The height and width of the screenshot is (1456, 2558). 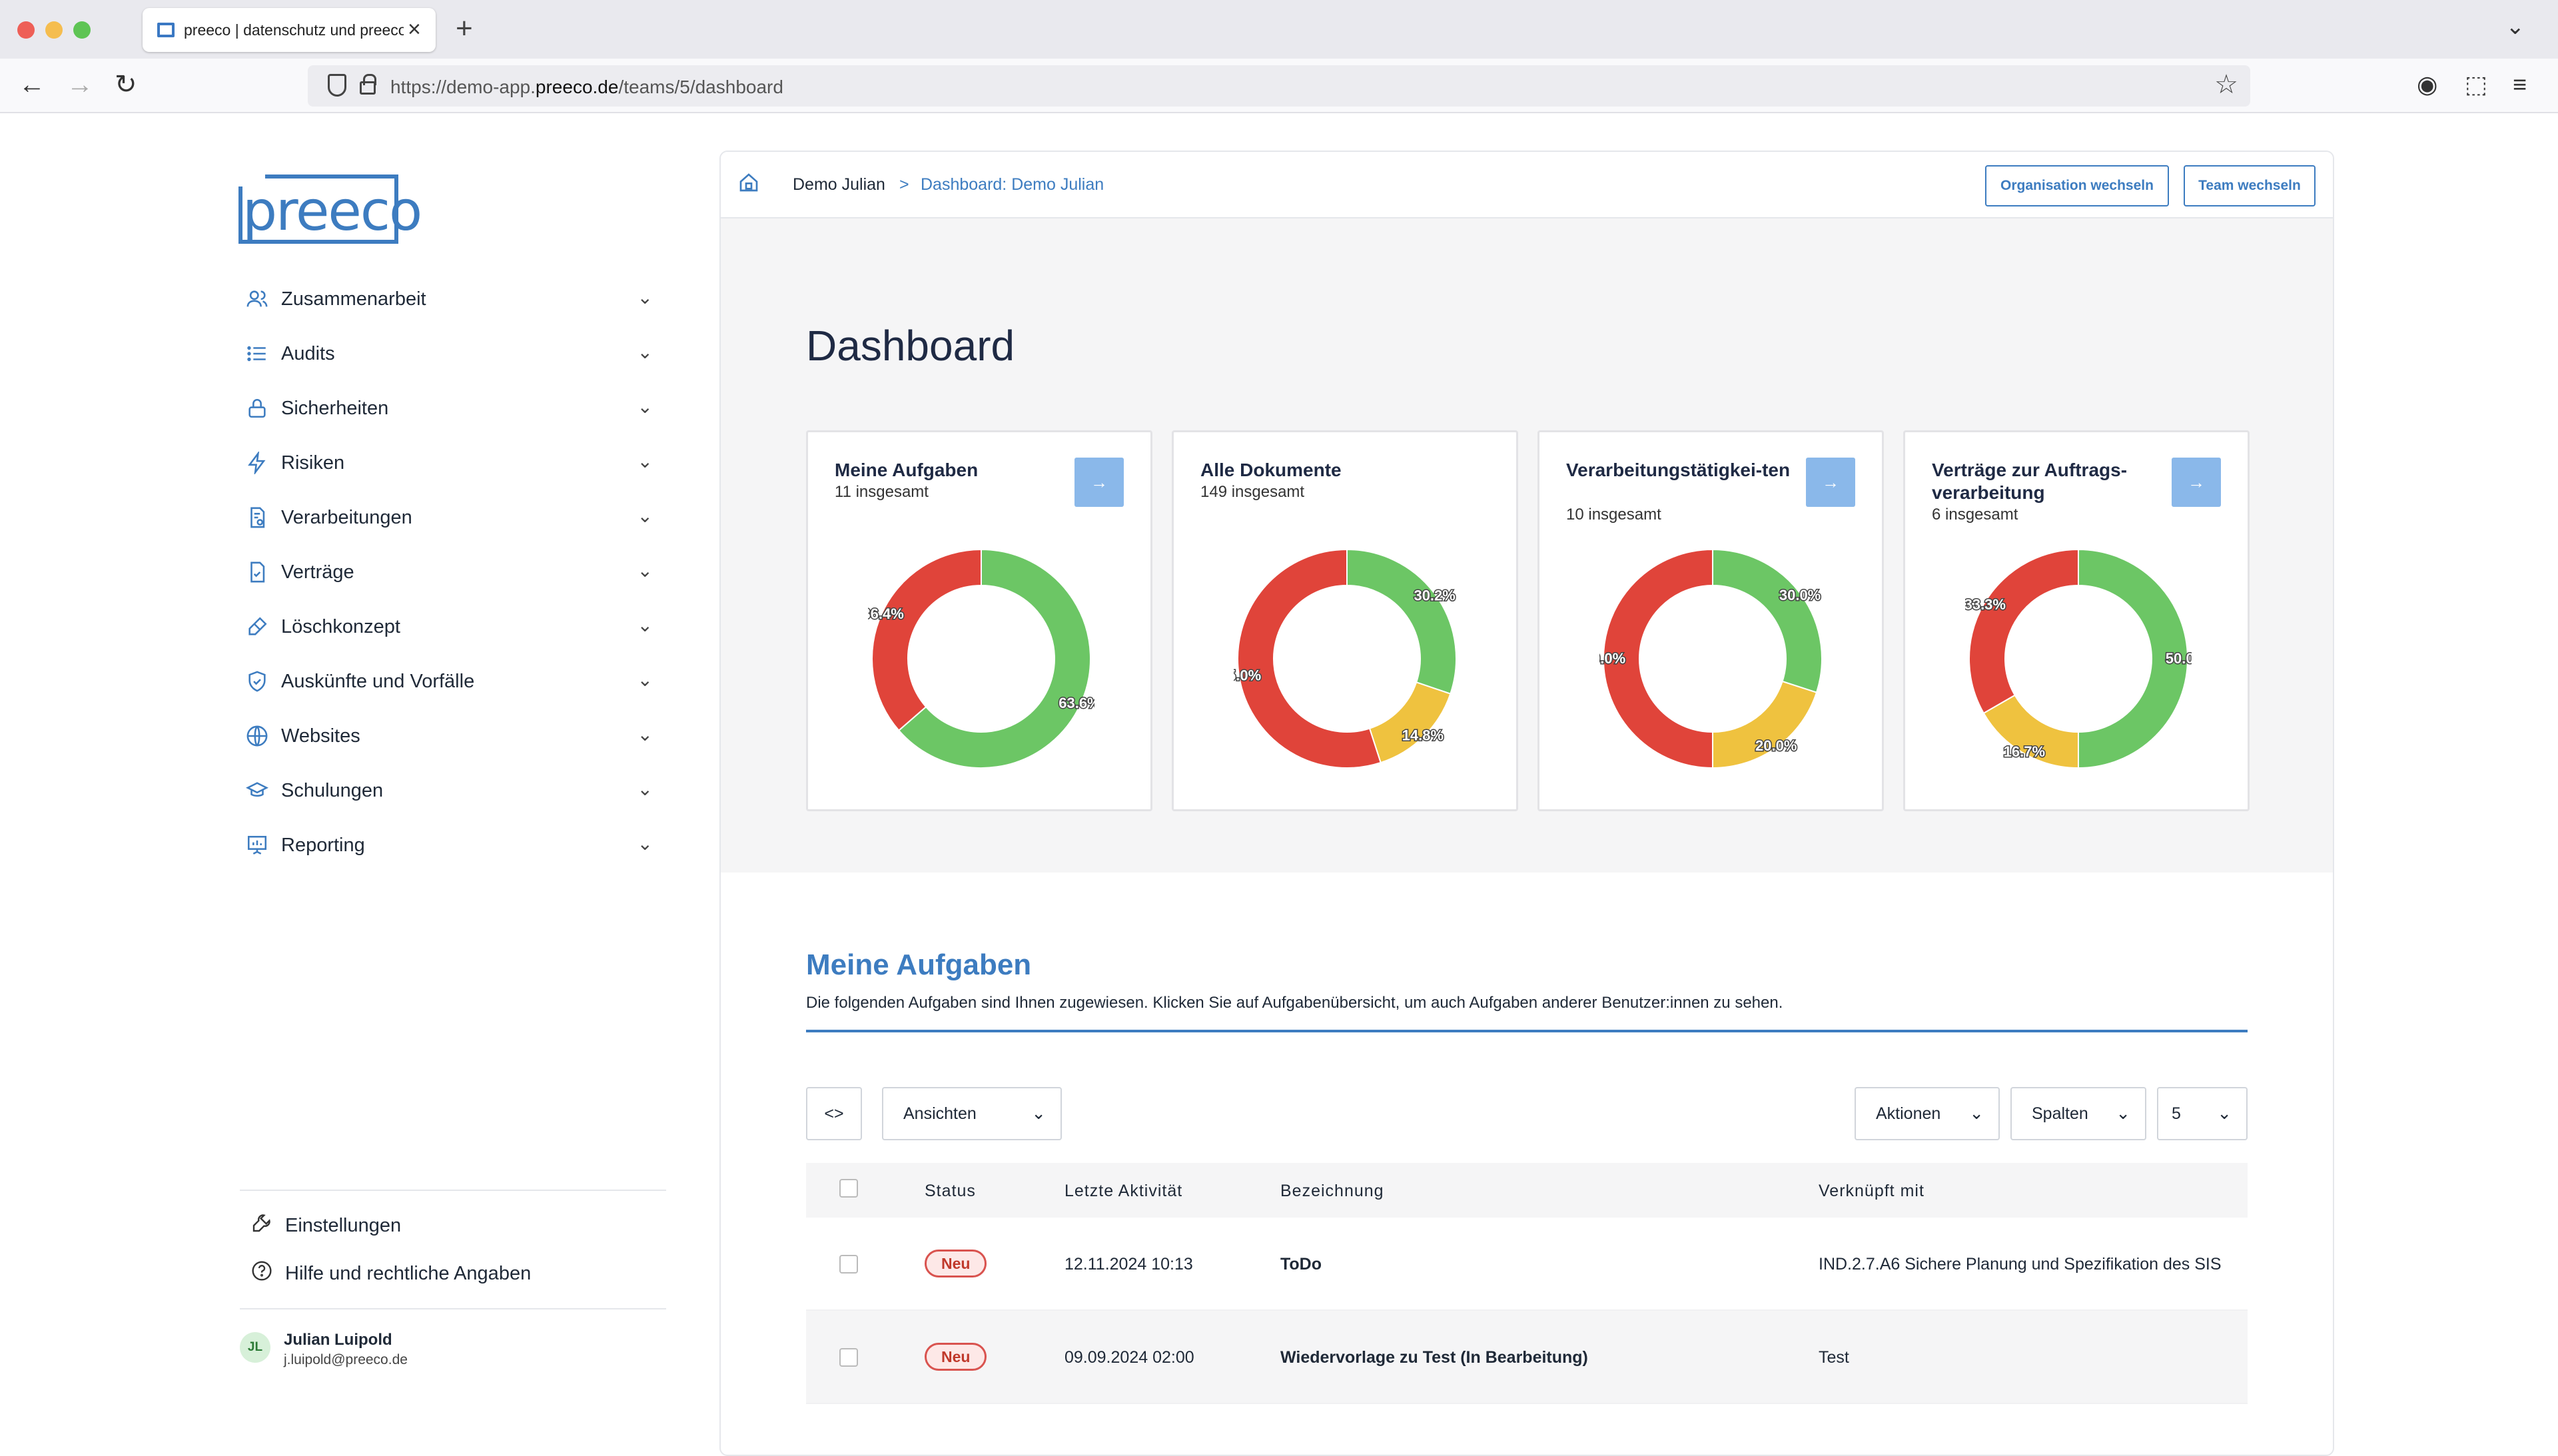 I want to click on window-minimize-button, so click(x=54, y=30).